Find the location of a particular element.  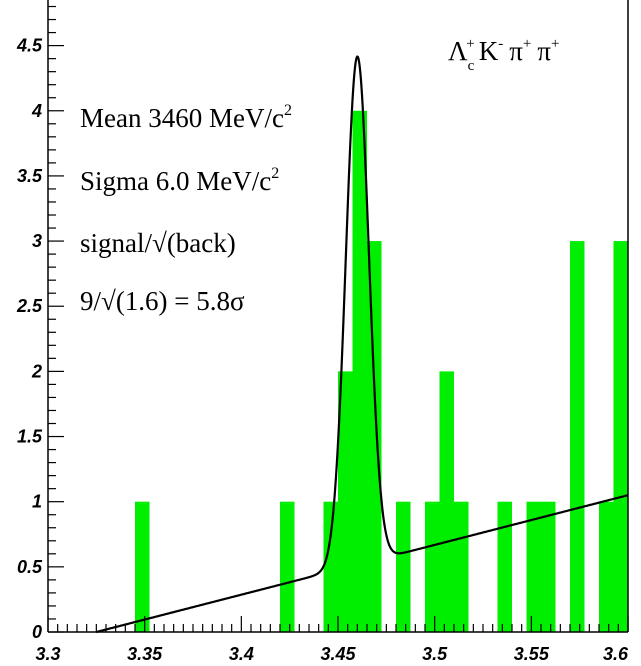

x-axis-ticks: 3.3 3.35 3.4 3.45 3.5 3.55 3.6 is located at coordinates (332, 640).